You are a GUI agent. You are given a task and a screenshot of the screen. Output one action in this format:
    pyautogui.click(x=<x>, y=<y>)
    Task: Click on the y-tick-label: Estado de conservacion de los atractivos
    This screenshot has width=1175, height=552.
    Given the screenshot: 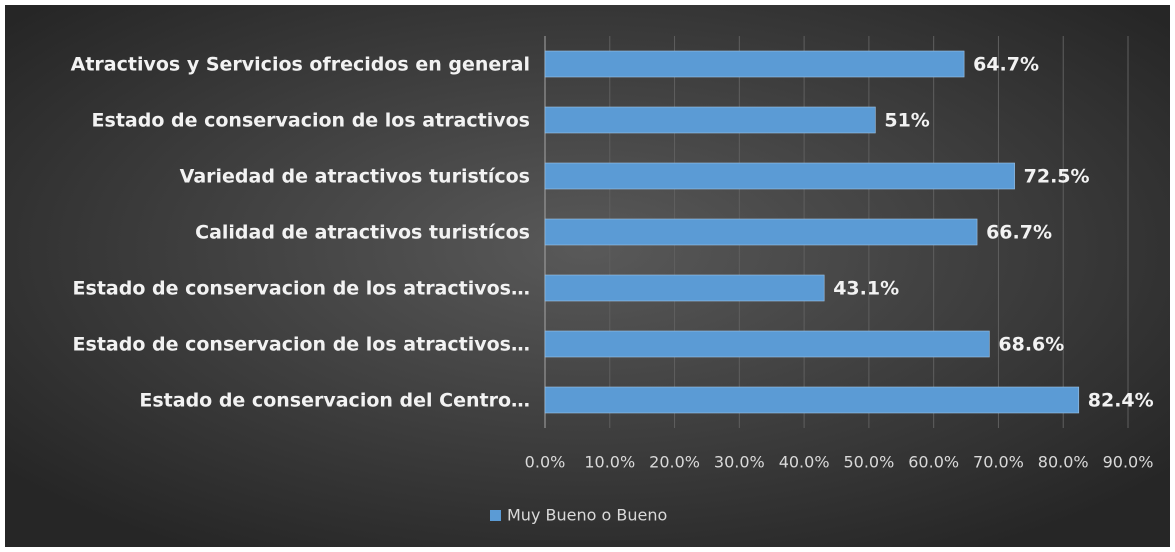 What is the action you would take?
    pyautogui.click(x=311, y=121)
    